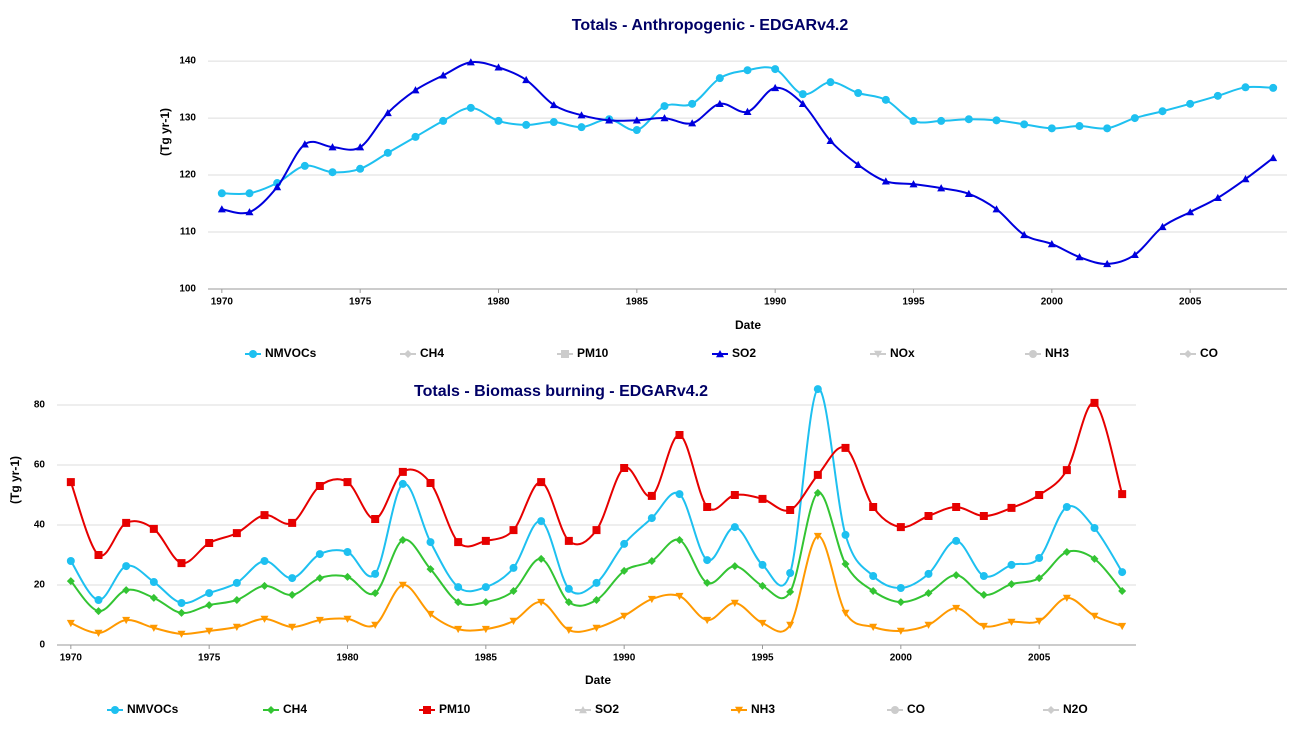  Describe the element at coordinates (187, 61) in the screenshot. I see `y-tick-label: 140` at that location.